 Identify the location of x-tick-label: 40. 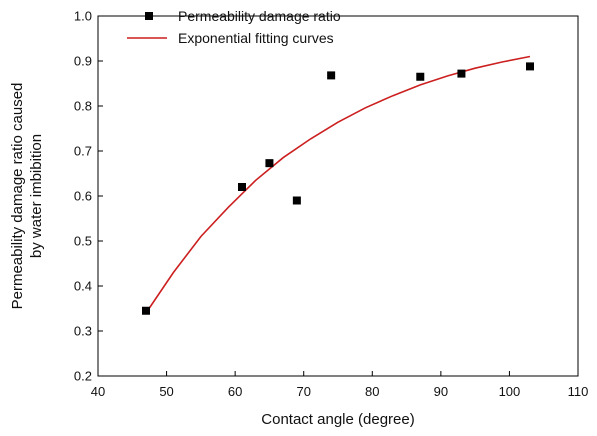
(98, 391).